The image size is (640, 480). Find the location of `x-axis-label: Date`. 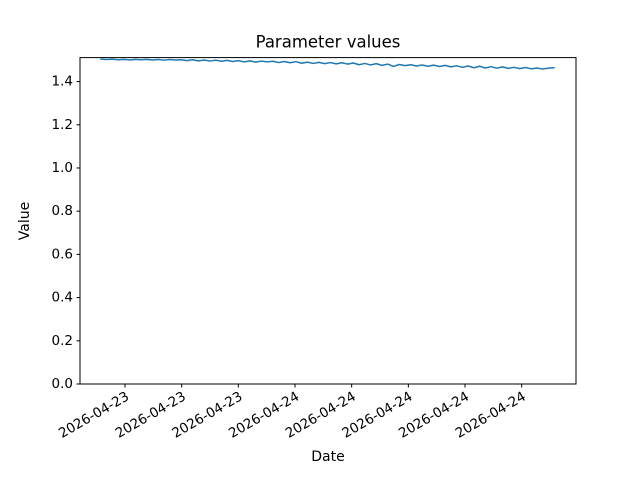

x-axis-label: Date is located at coordinates (327, 457).